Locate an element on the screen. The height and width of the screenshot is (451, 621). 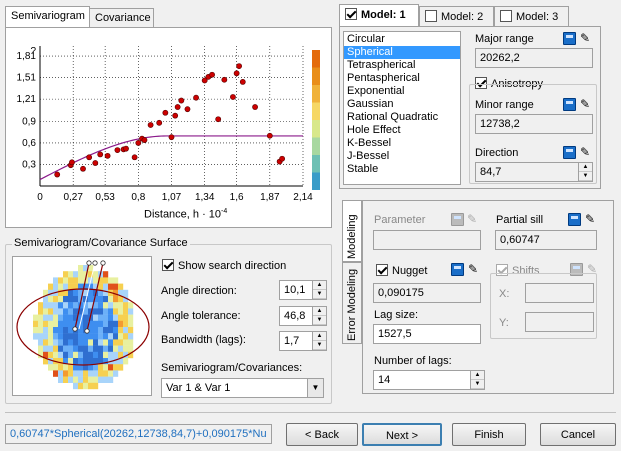
model-item-exponential: Exponential is located at coordinates (376, 91).